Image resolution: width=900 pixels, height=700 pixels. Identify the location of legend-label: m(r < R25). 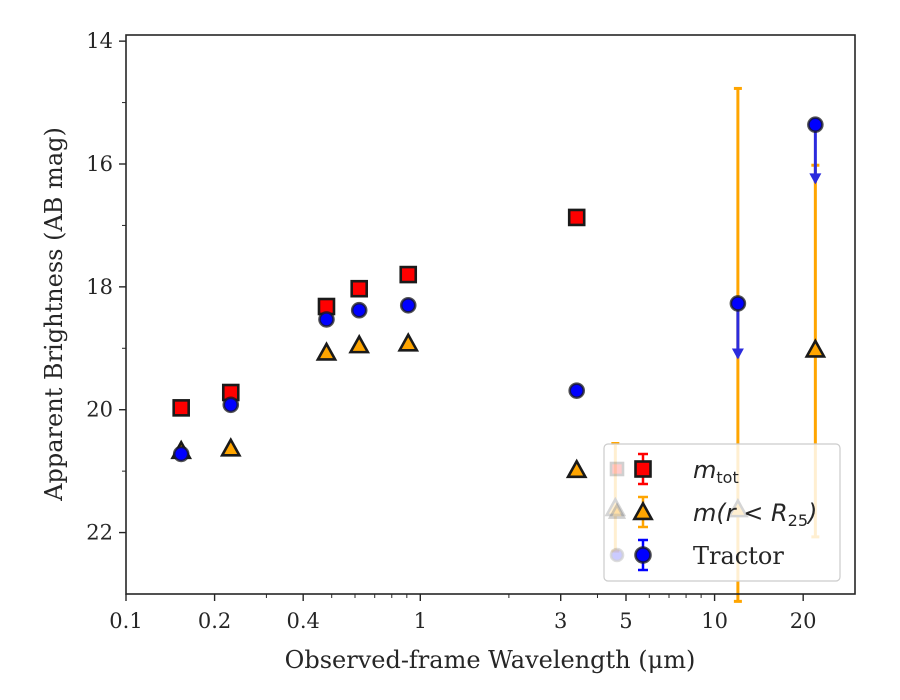
(755, 514).